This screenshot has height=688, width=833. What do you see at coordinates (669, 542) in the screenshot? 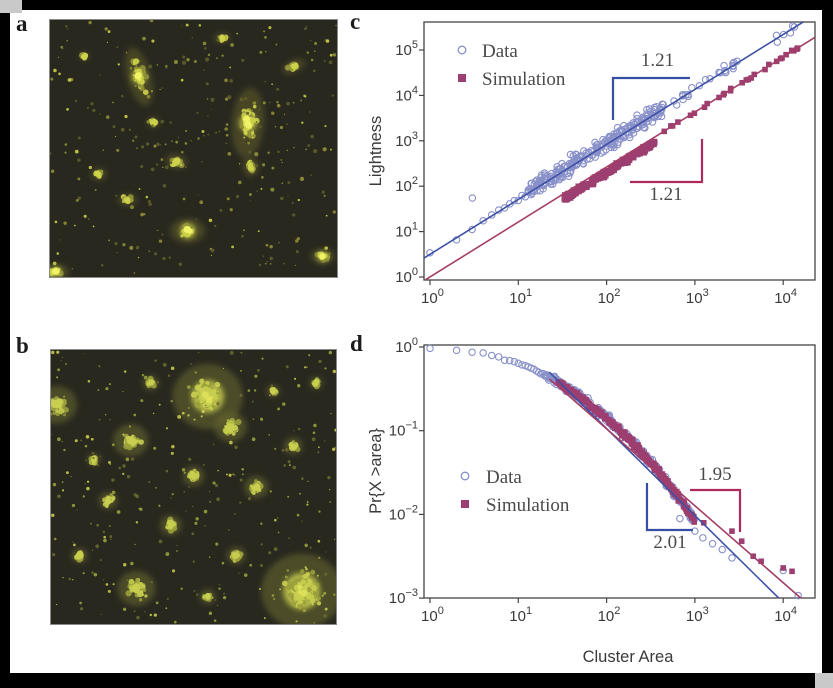
I see `slope-value-label: 2.01` at bounding box center [669, 542].